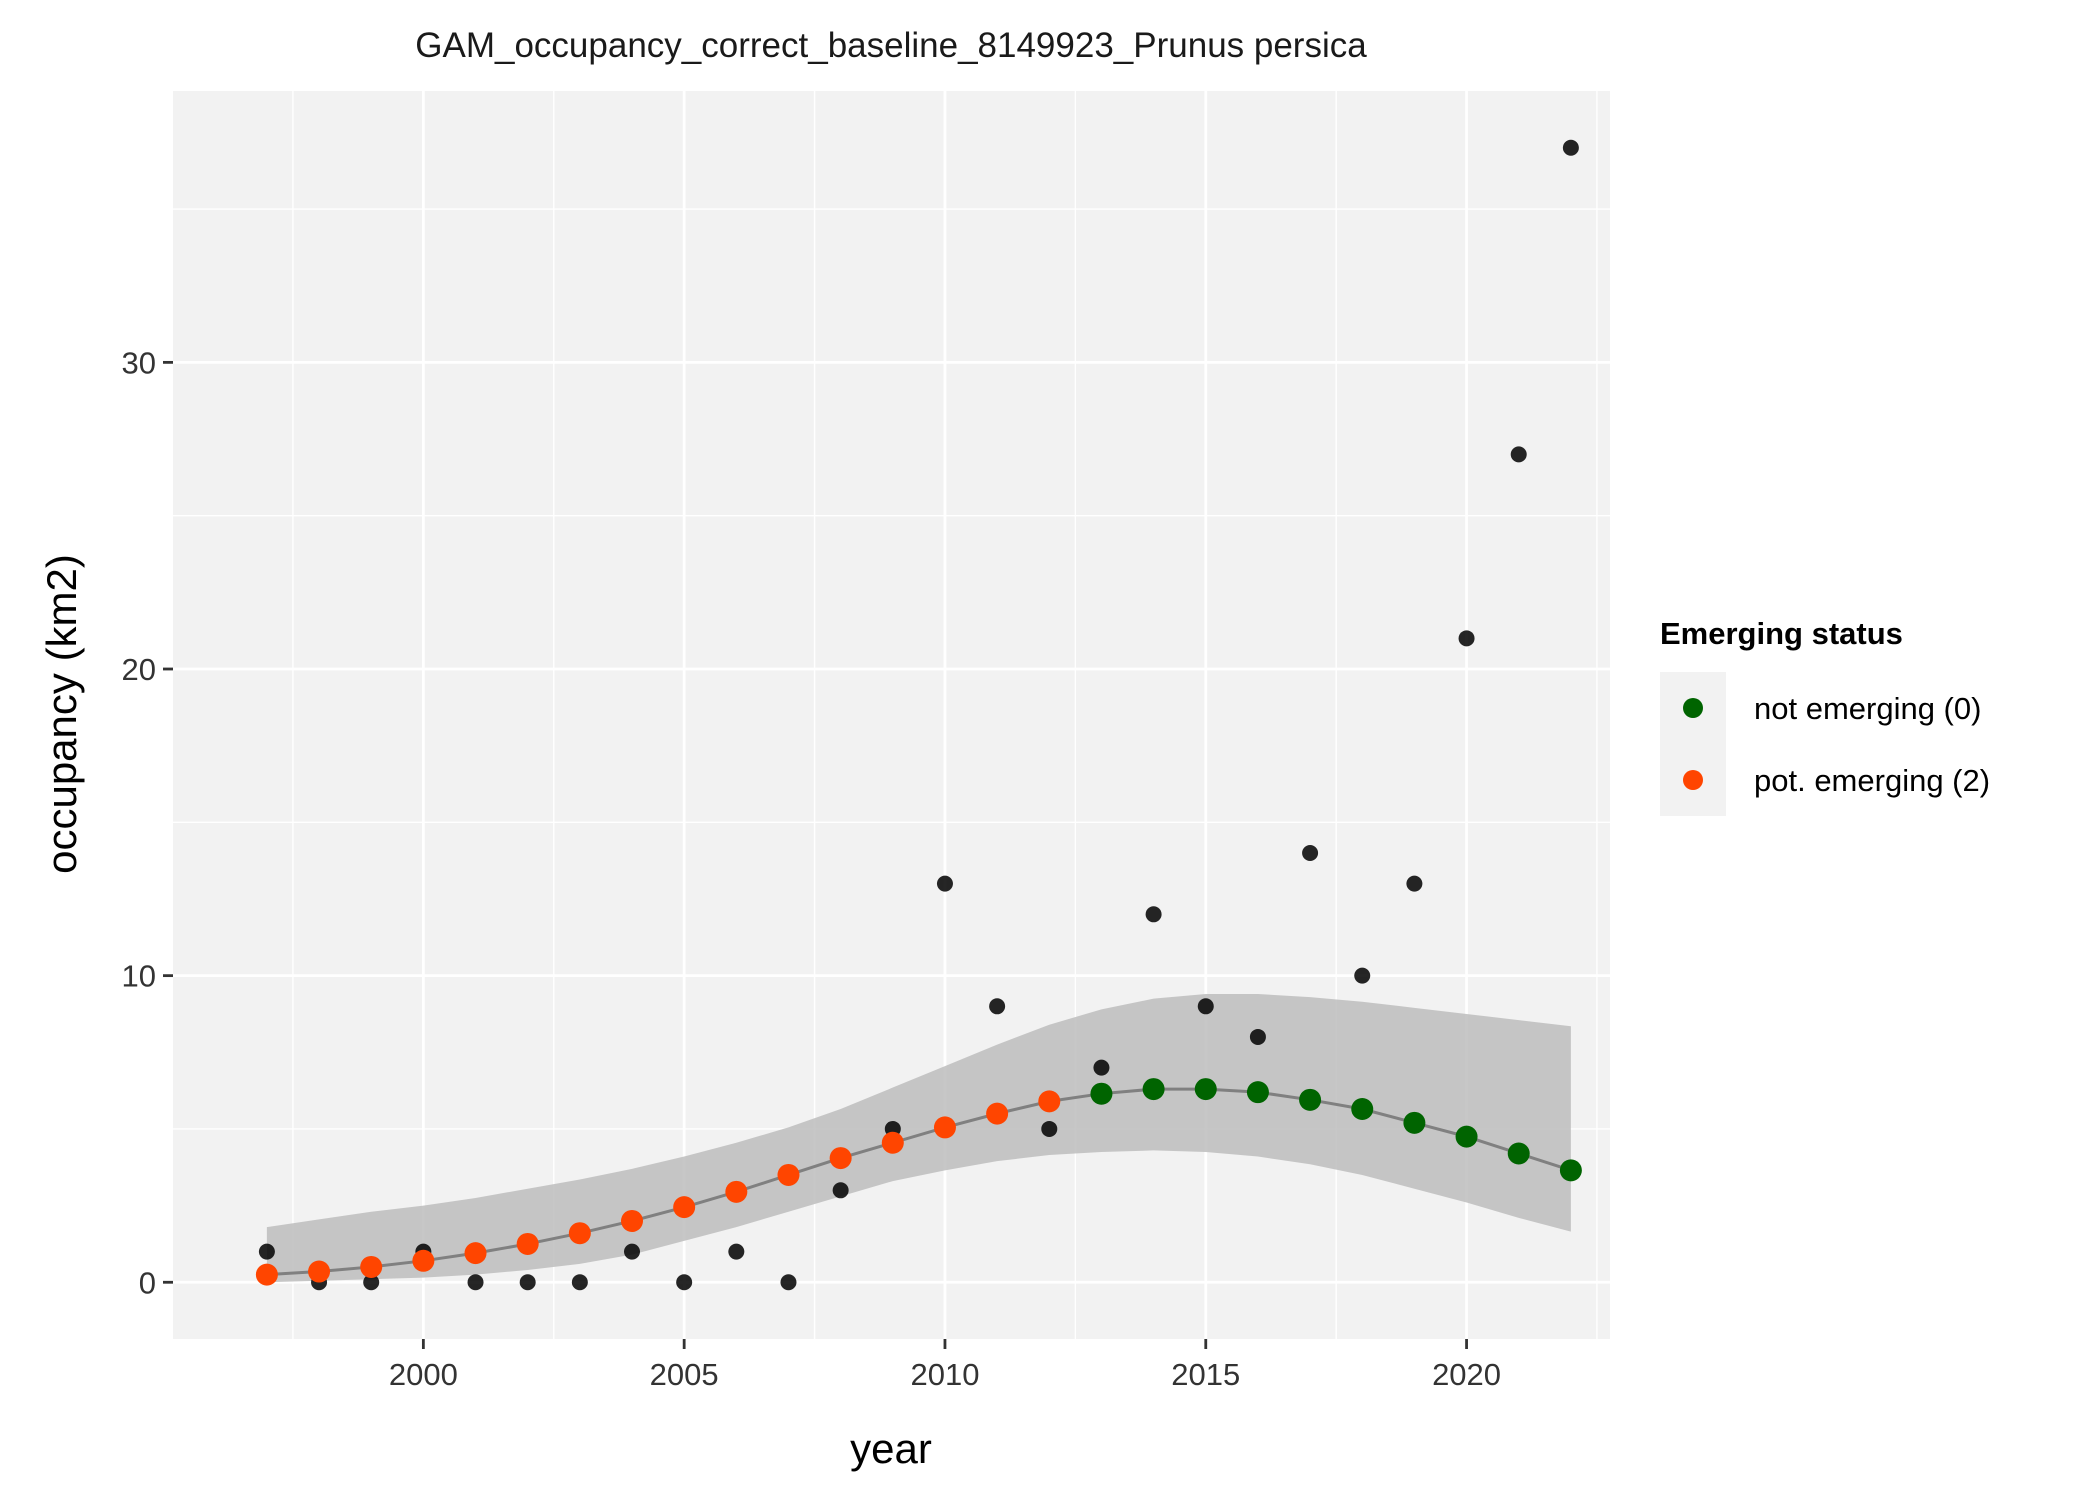  Describe the element at coordinates (1693, 708) in the screenshot. I see `legend-key-not-emerging` at that location.